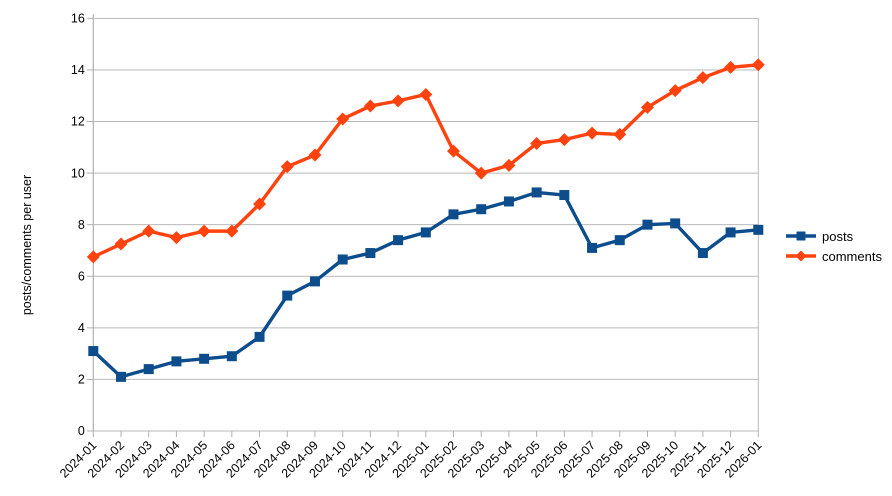 The image size is (892, 496). I want to click on y-axis-label: 14, so click(78, 70).